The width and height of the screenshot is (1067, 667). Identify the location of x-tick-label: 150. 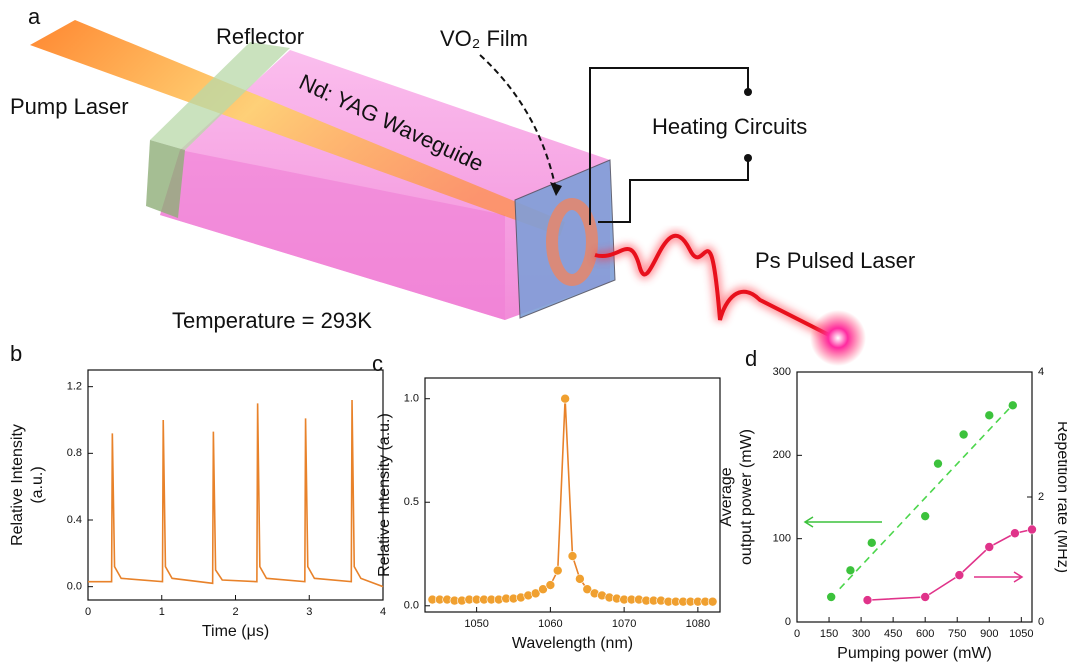
(829, 634).